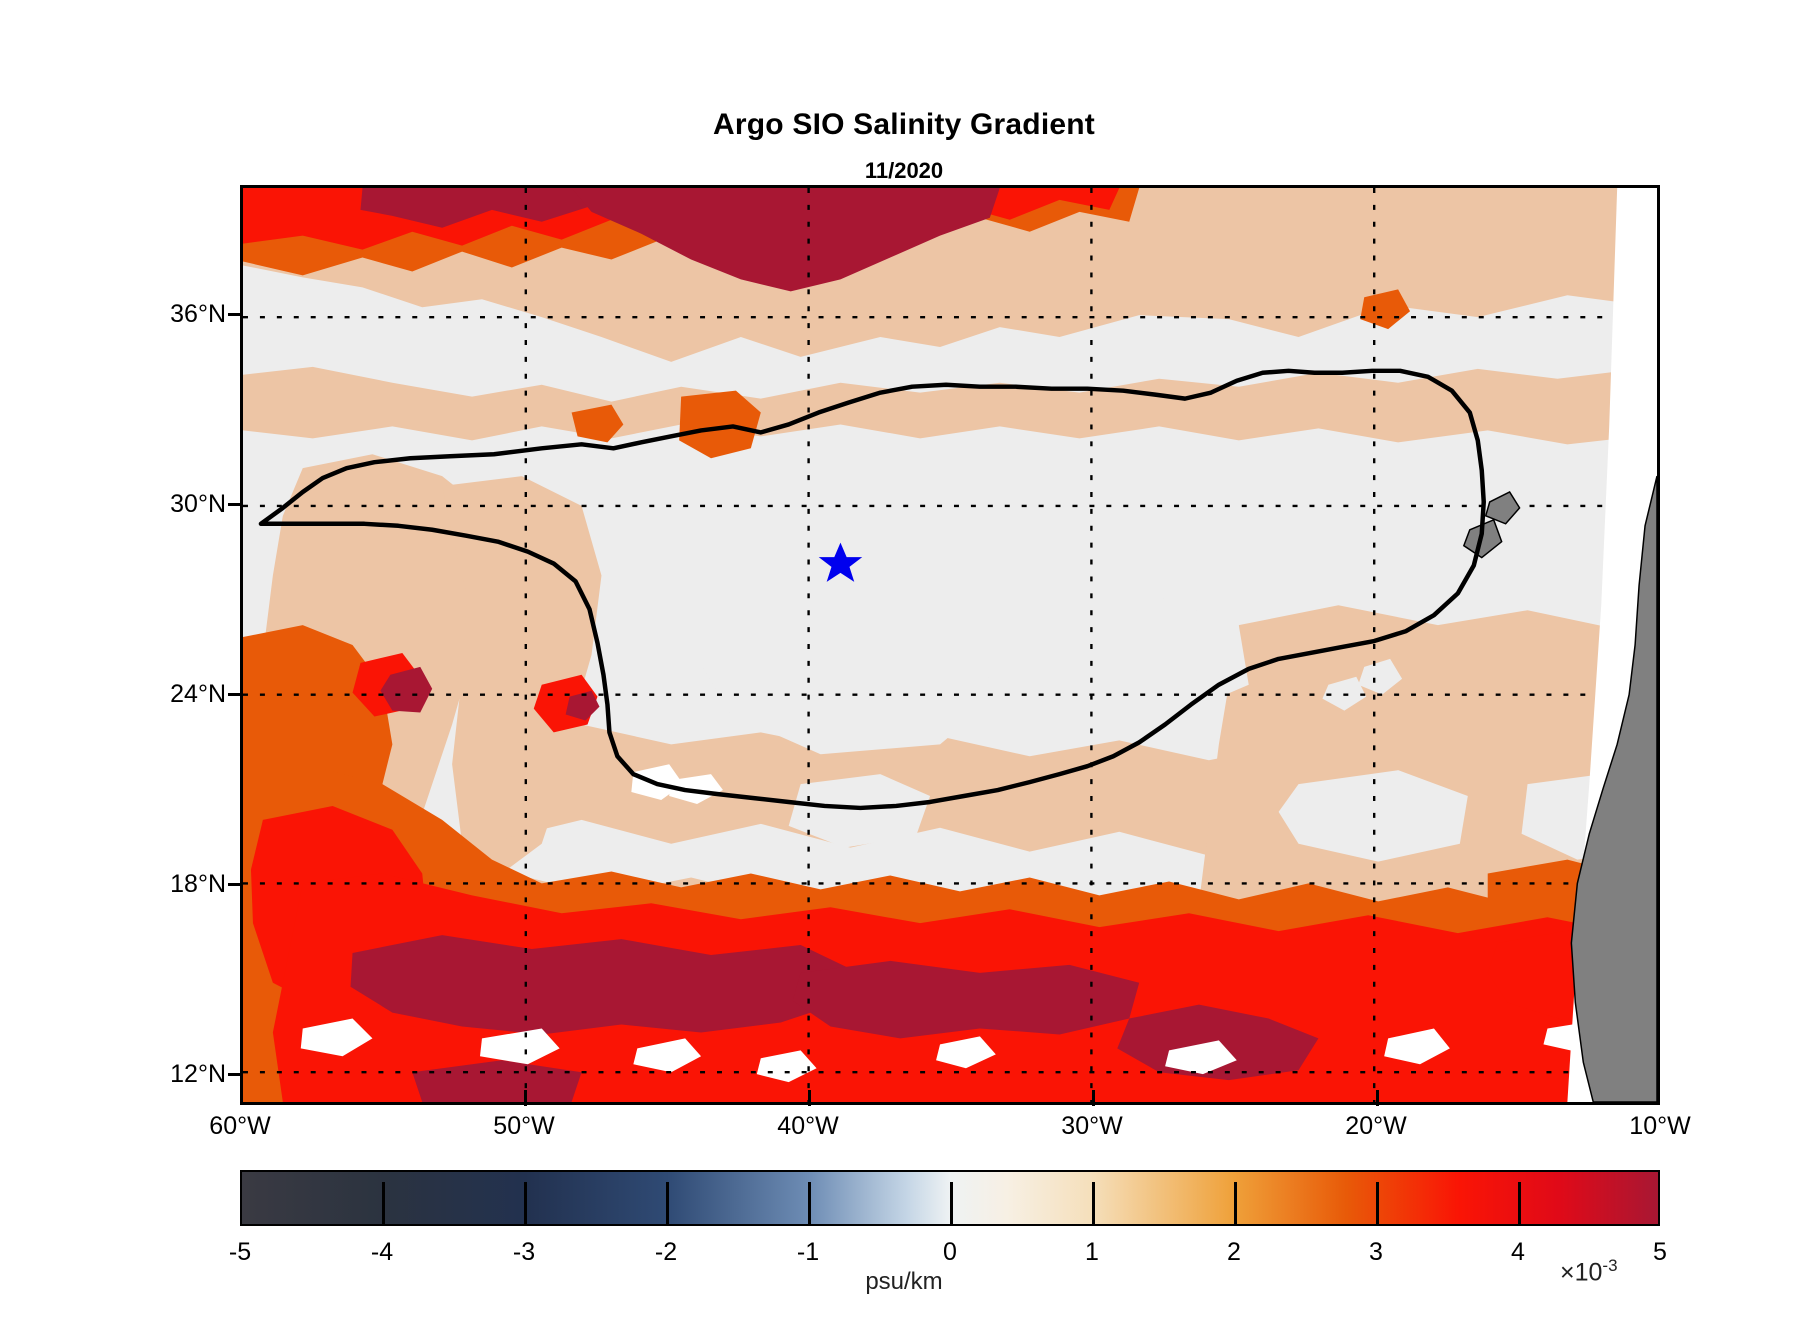  Describe the element at coordinates (235, 884) in the screenshot. I see `ytick-mark-18n` at that location.